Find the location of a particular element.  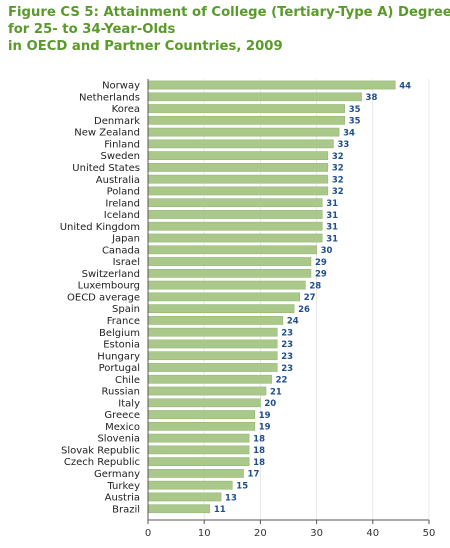

value-label-36: 11 is located at coordinates (220, 510).